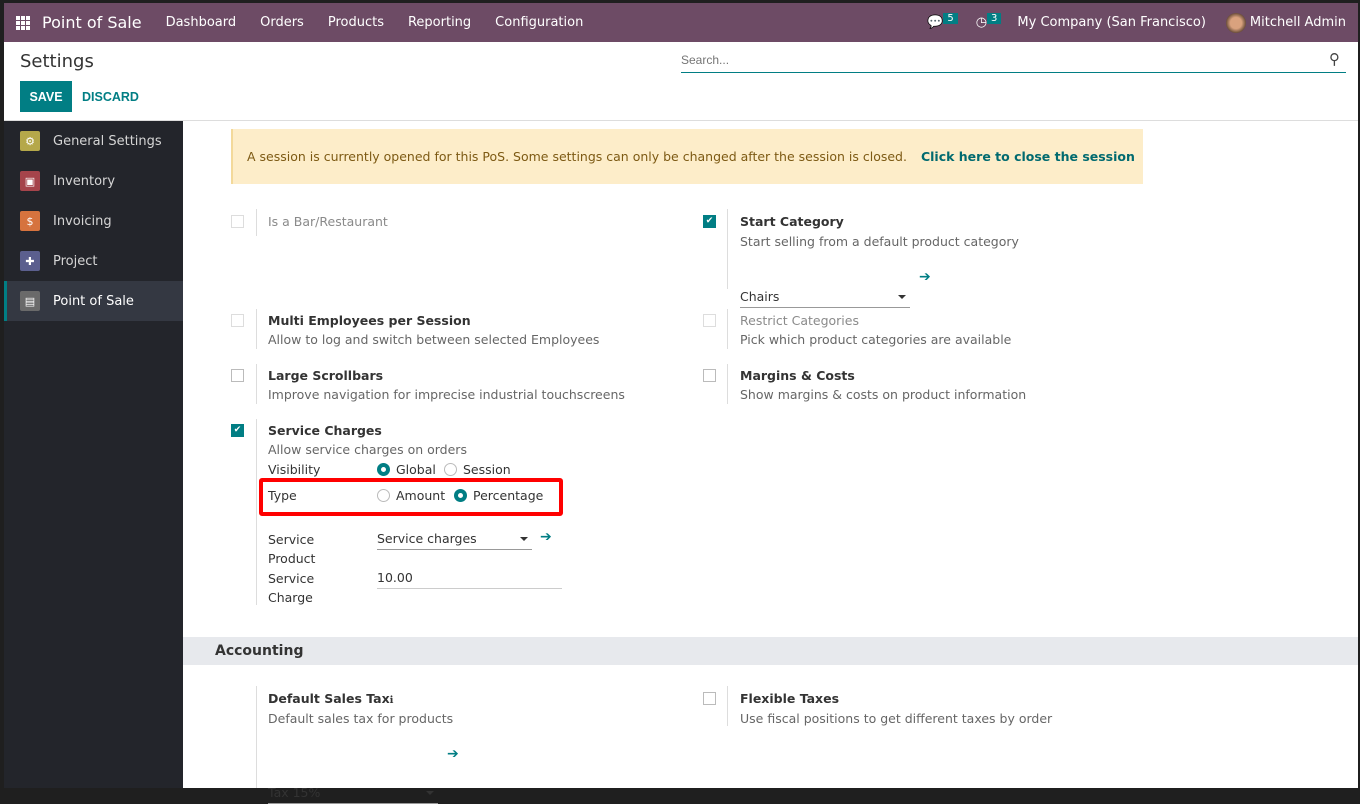 The height and width of the screenshot is (804, 1360). What do you see at coordinates (23, 22) in the screenshot?
I see `apps-menu-icon` at bounding box center [23, 22].